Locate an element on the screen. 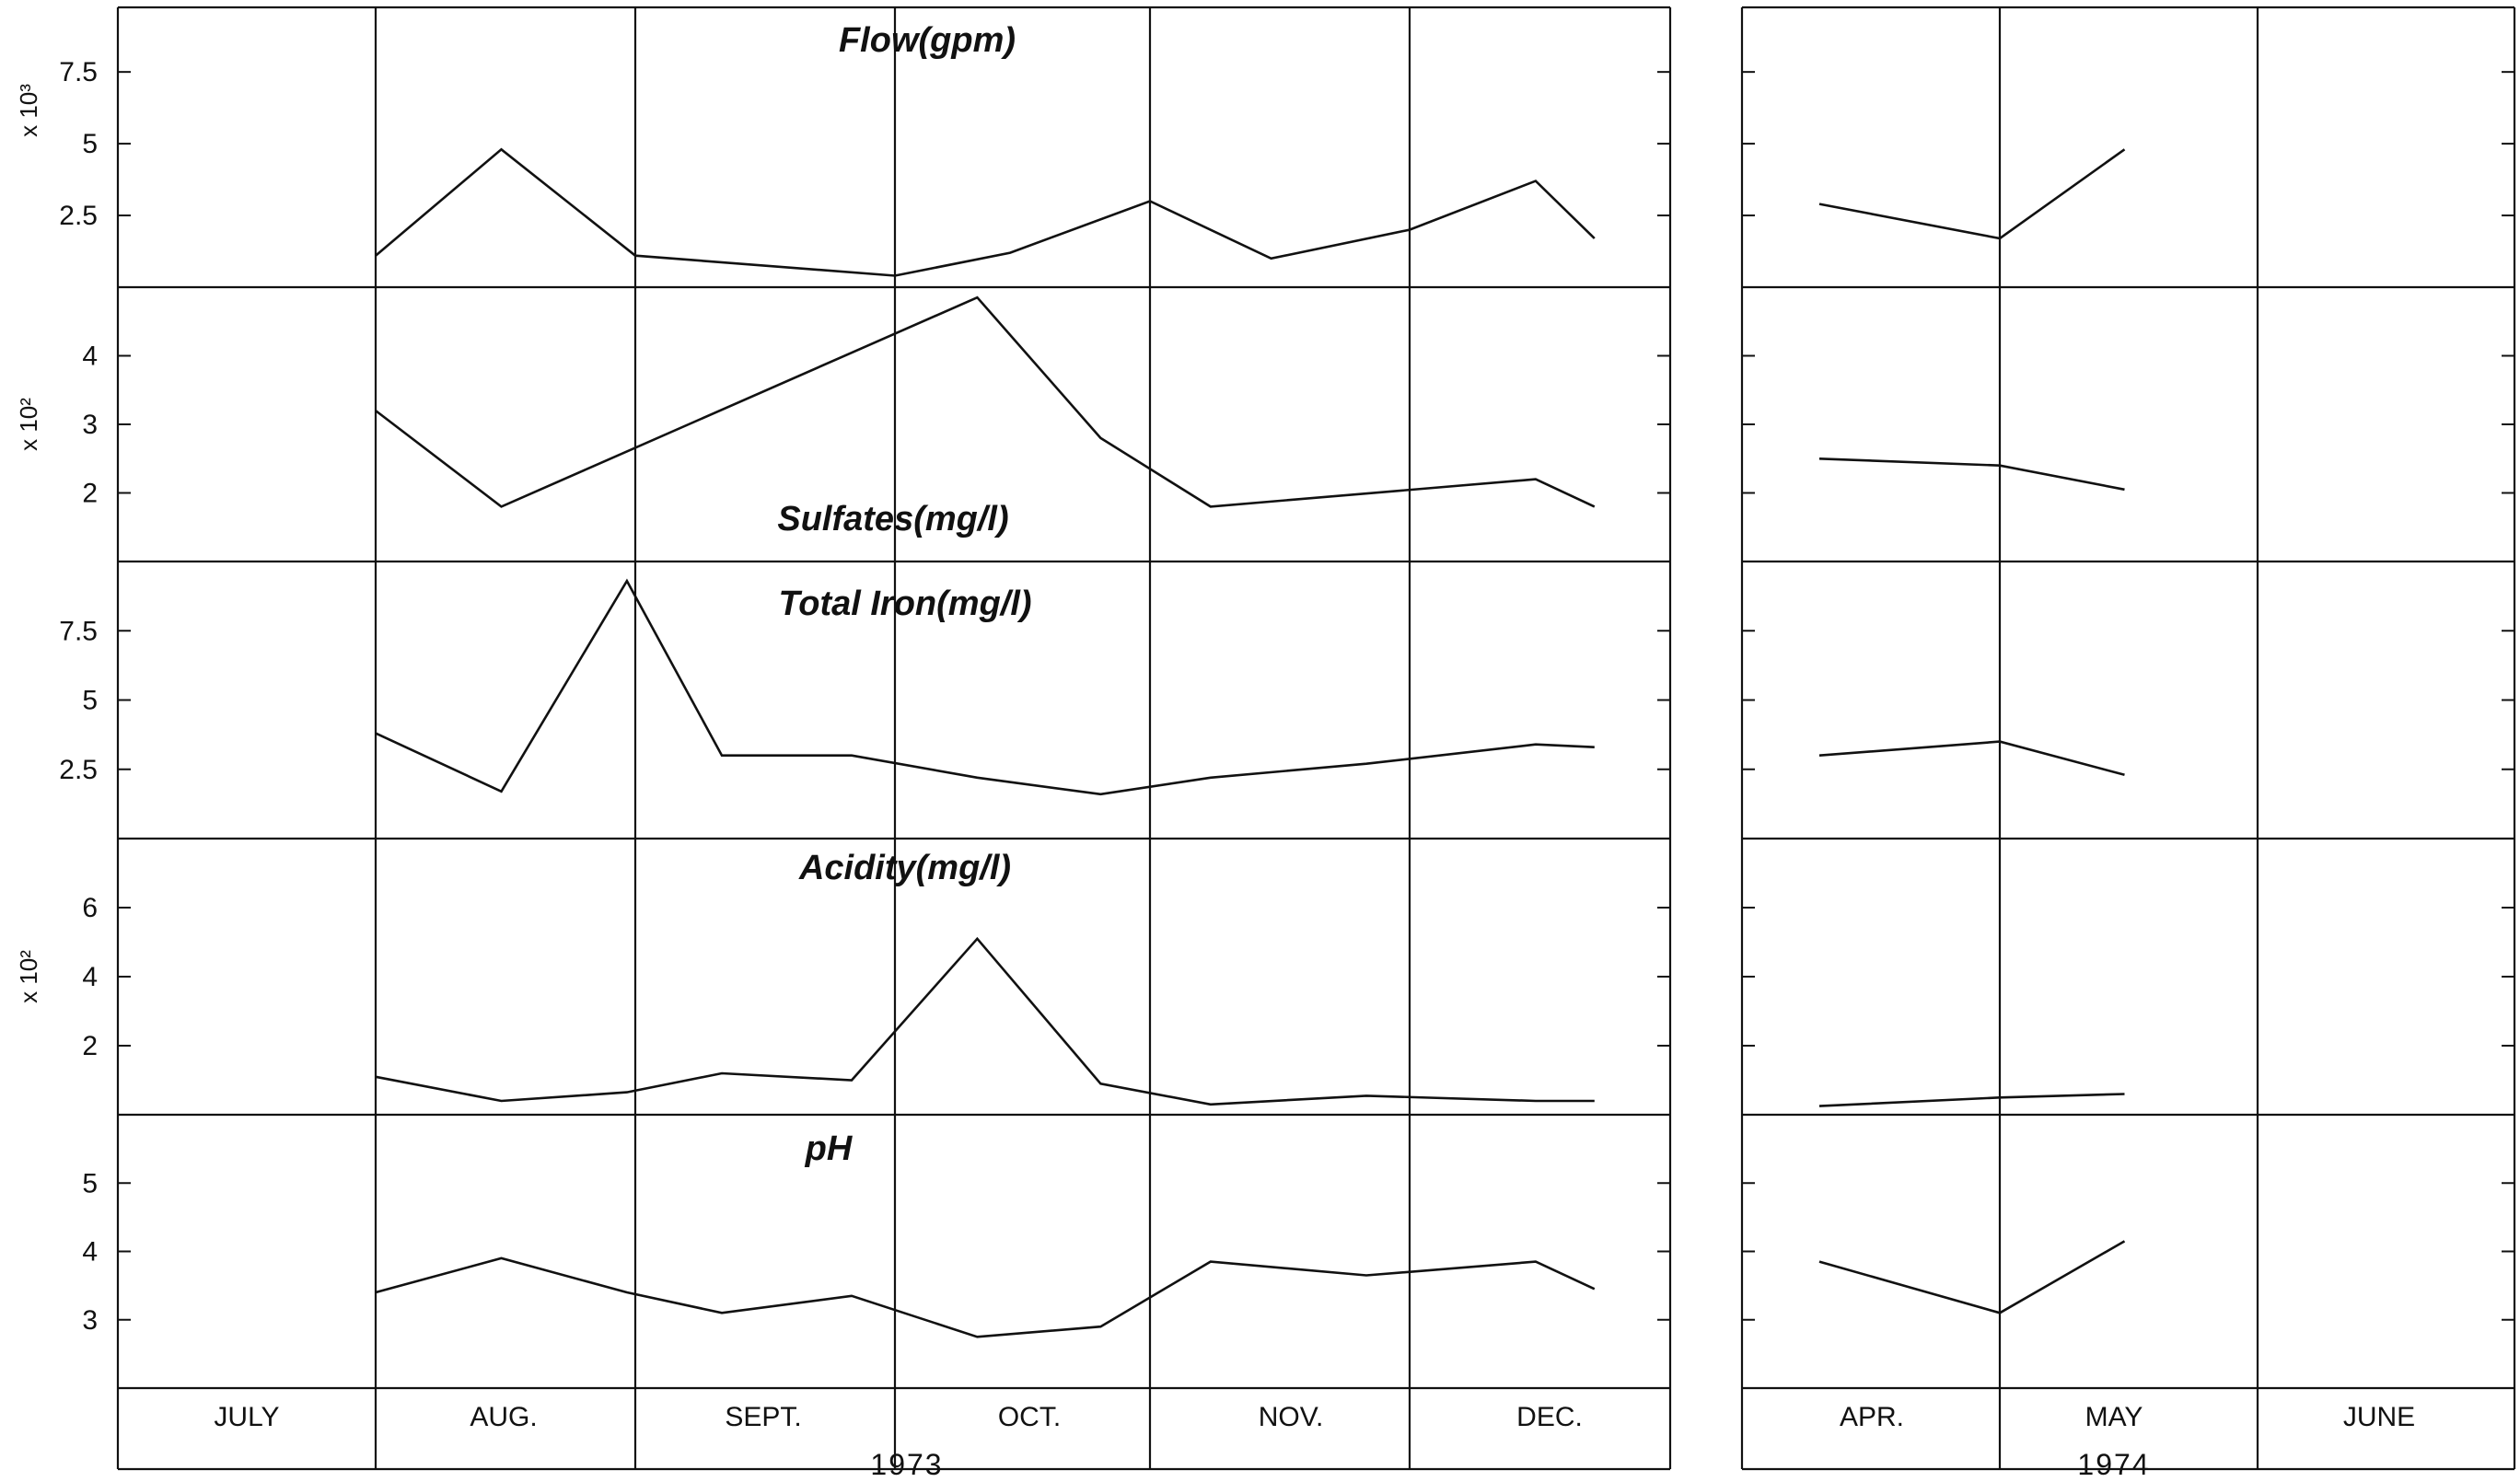 This screenshot has width=2520, height=1482. y-axis-exponent-label: x 10³ is located at coordinates (28, 110).